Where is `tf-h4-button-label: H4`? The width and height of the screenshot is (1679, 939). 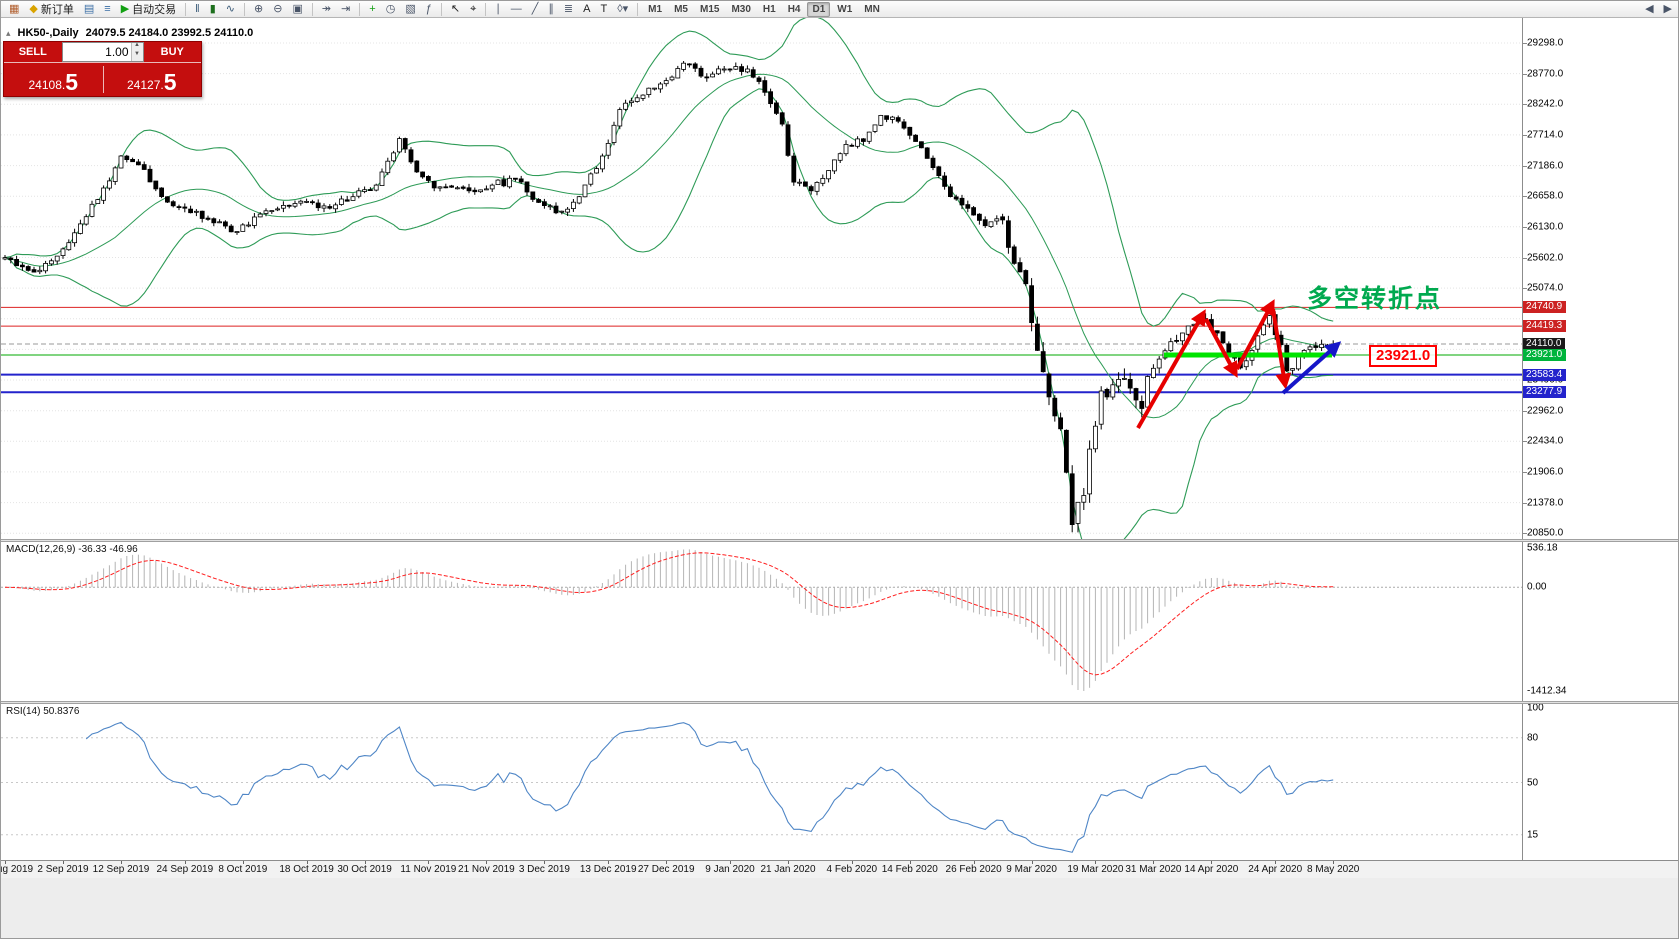
tf-h4-button-label: H4 is located at coordinates (794, 9).